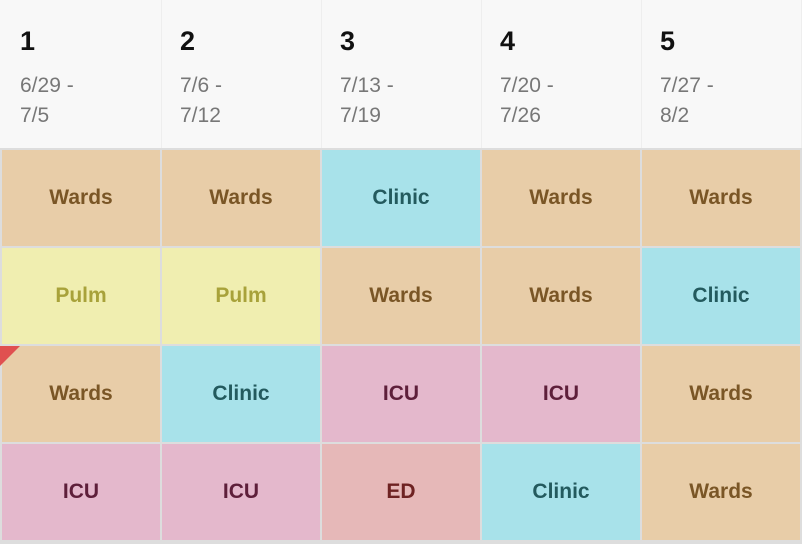 This screenshot has width=802, height=544. I want to click on week-end: 7/26, so click(520, 115).